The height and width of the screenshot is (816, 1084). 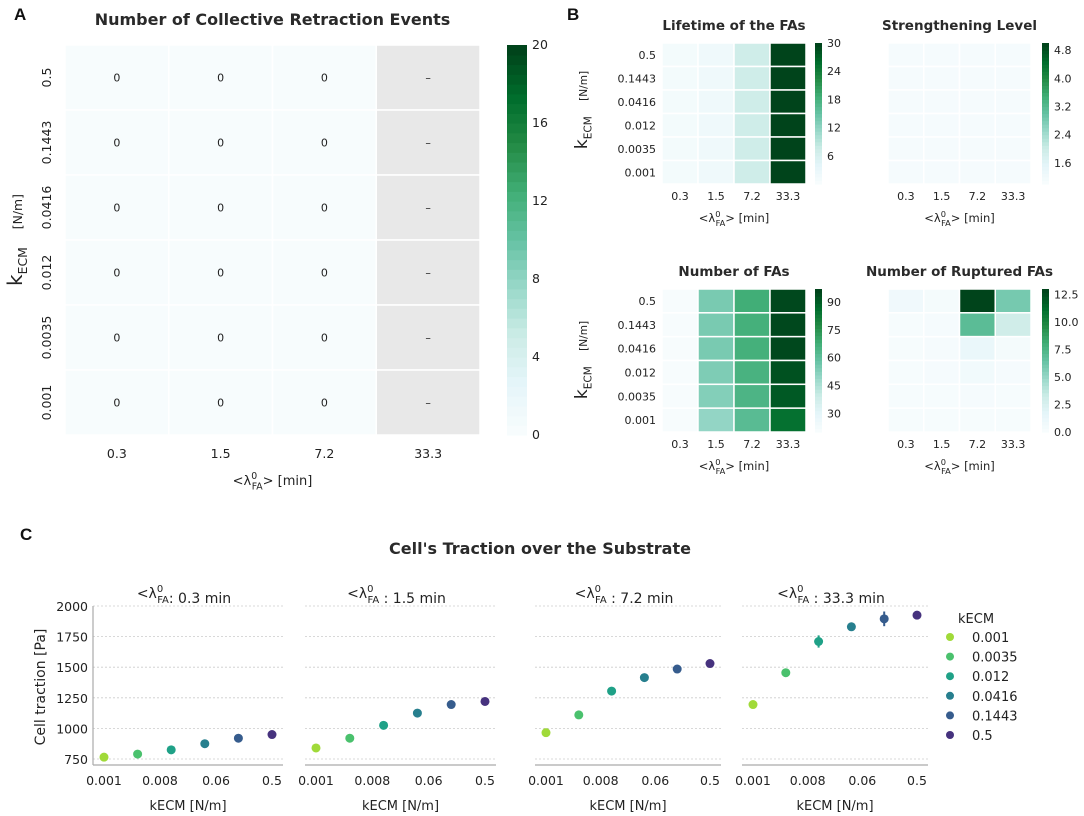 I want to click on subplot-title: <λ0 FA: 0.3 min, so click(x=184, y=595).